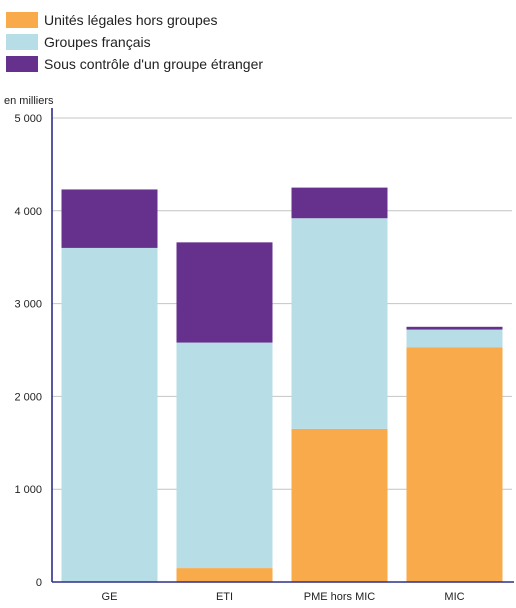 The height and width of the screenshot is (608, 516). Describe the element at coordinates (28, 119) in the screenshot. I see `y-tick-label: 5 000` at that location.